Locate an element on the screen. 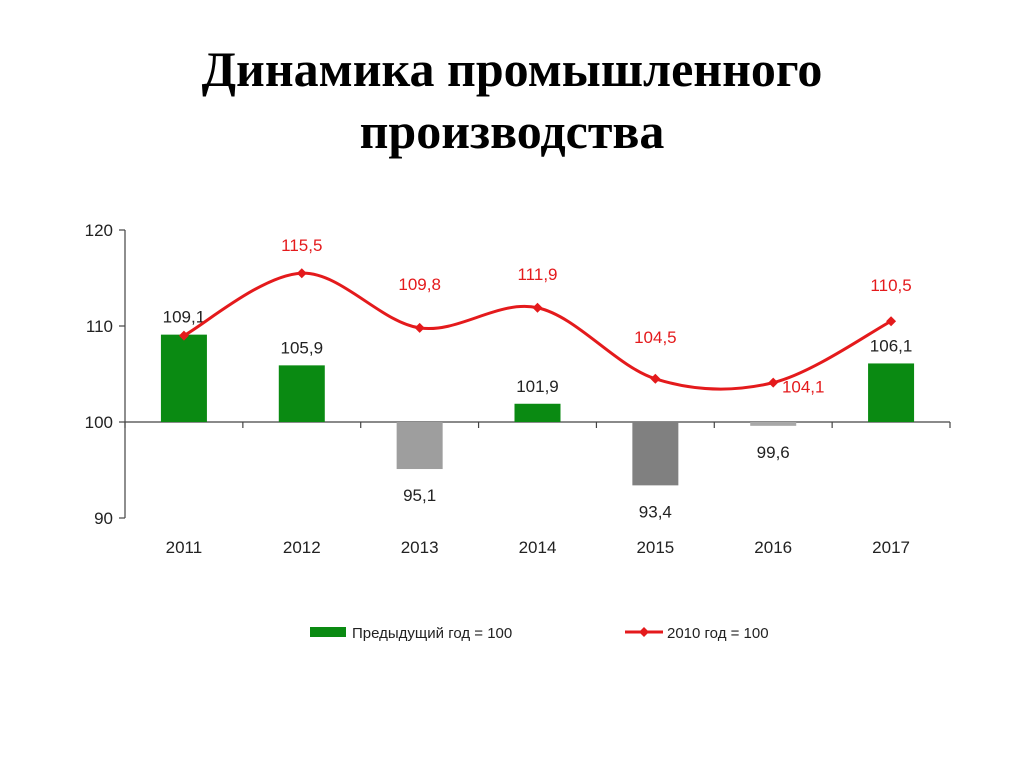 The width and height of the screenshot is (1024, 767). legend-swatch-bars is located at coordinates (328, 632).